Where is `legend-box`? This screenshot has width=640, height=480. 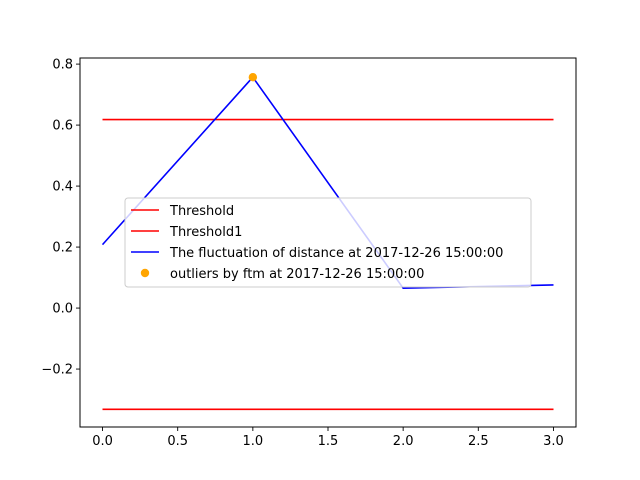
legend-box is located at coordinates (328, 242).